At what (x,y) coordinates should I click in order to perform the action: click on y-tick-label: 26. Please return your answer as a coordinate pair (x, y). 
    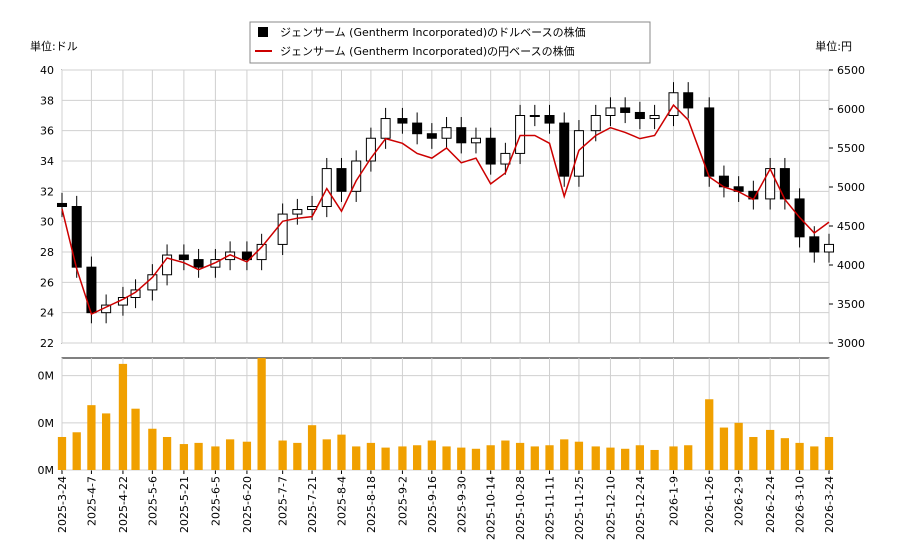
    Looking at the image, I should click on (47, 282).